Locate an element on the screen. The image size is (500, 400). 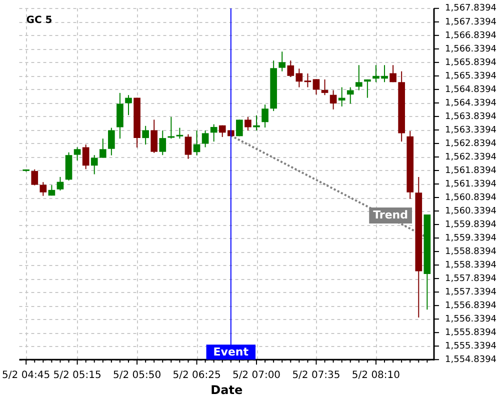
y-tick-label: 1,558.8394 is located at coordinates (471, 251).